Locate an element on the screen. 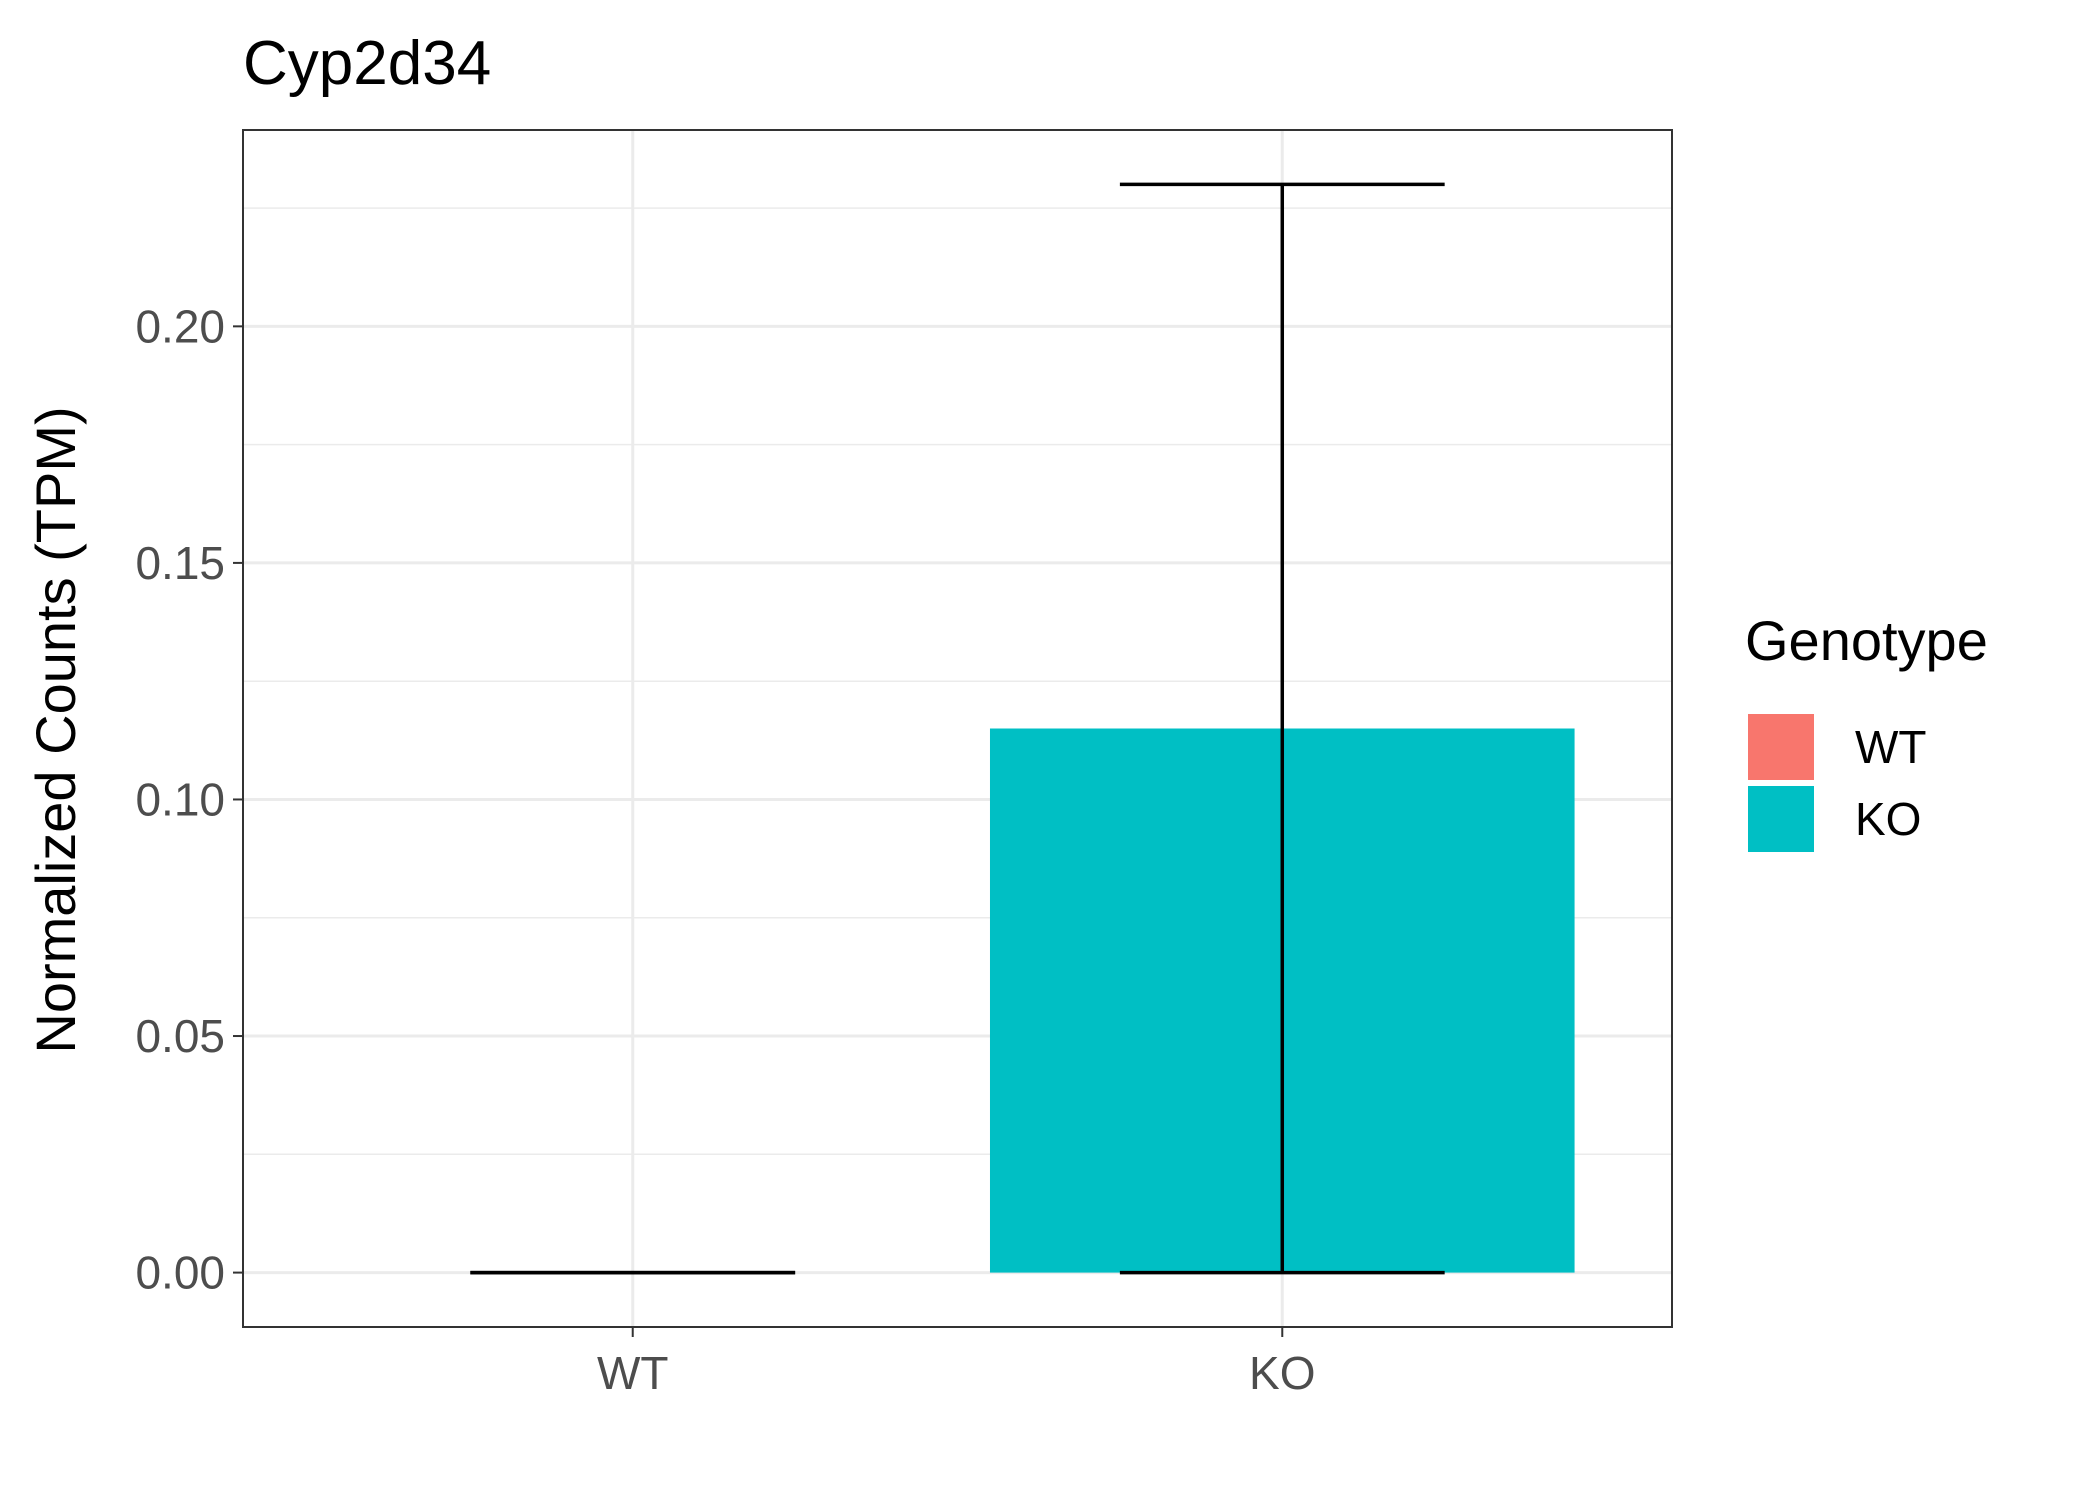 Image resolution: width=2099 pixels, height=1499 pixels. y-axis-ticks: 0.00 0.05 0.10 0.15 0.20 is located at coordinates (189, 799).